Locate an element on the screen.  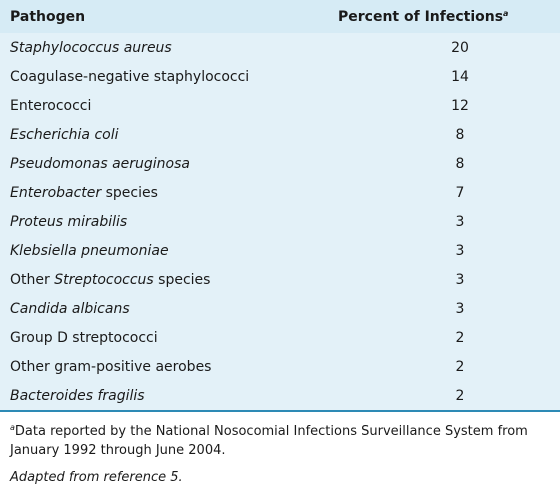
pathogen-cell: Enterobacter species is located at coordinates (165, 193).